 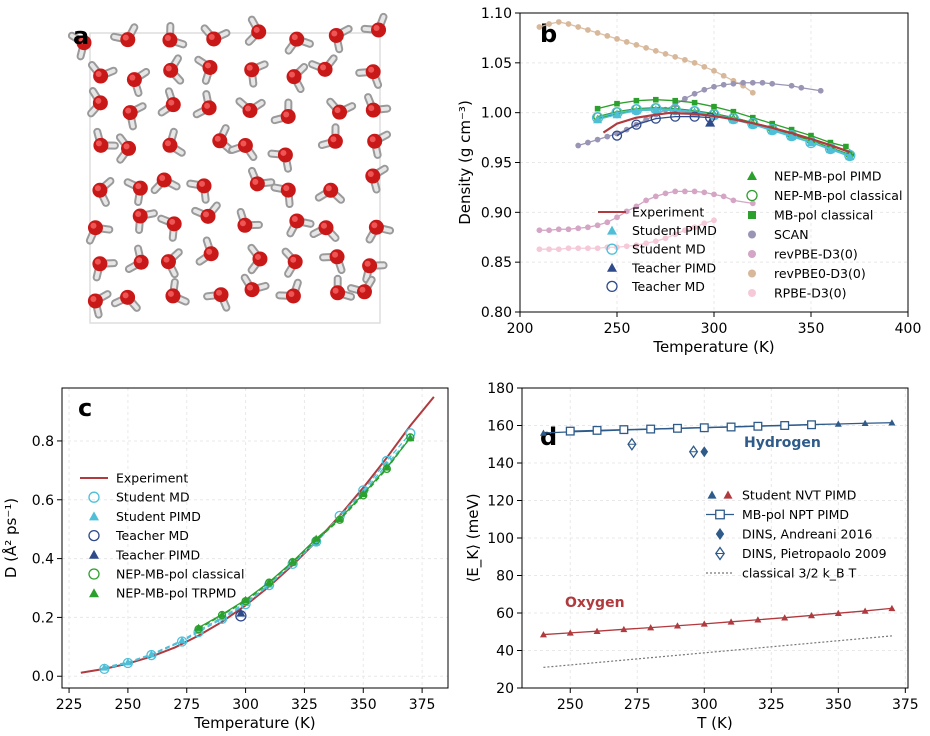 I want to click on y-tick-label: 160, so click(x=500, y=427).